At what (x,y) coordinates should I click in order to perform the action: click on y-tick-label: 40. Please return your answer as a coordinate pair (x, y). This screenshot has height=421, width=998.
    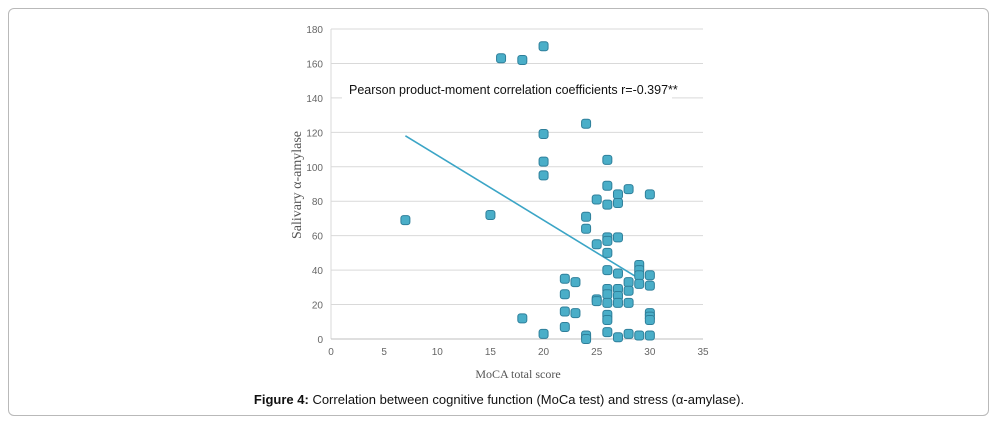
    Looking at the image, I should click on (318, 271).